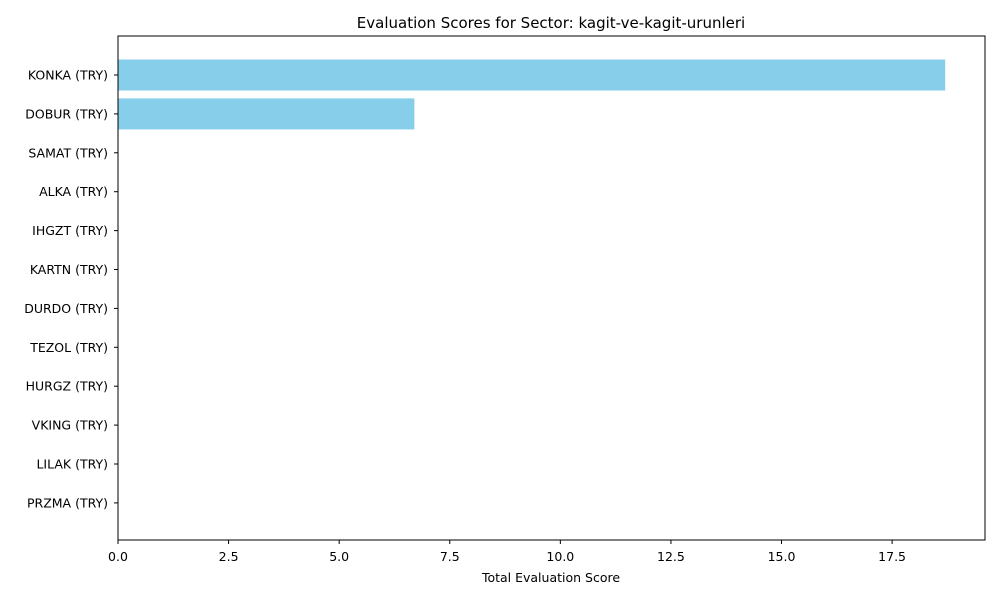 This screenshot has height=600, width=1000. What do you see at coordinates (66, 308) in the screenshot?
I see `y-tick-label: DURDO (TRY)` at bounding box center [66, 308].